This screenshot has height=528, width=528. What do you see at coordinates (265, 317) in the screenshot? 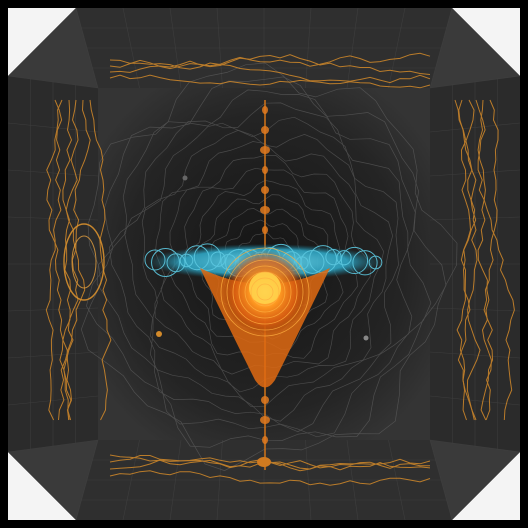
I see `orange-core` at bounding box center [265, 317].